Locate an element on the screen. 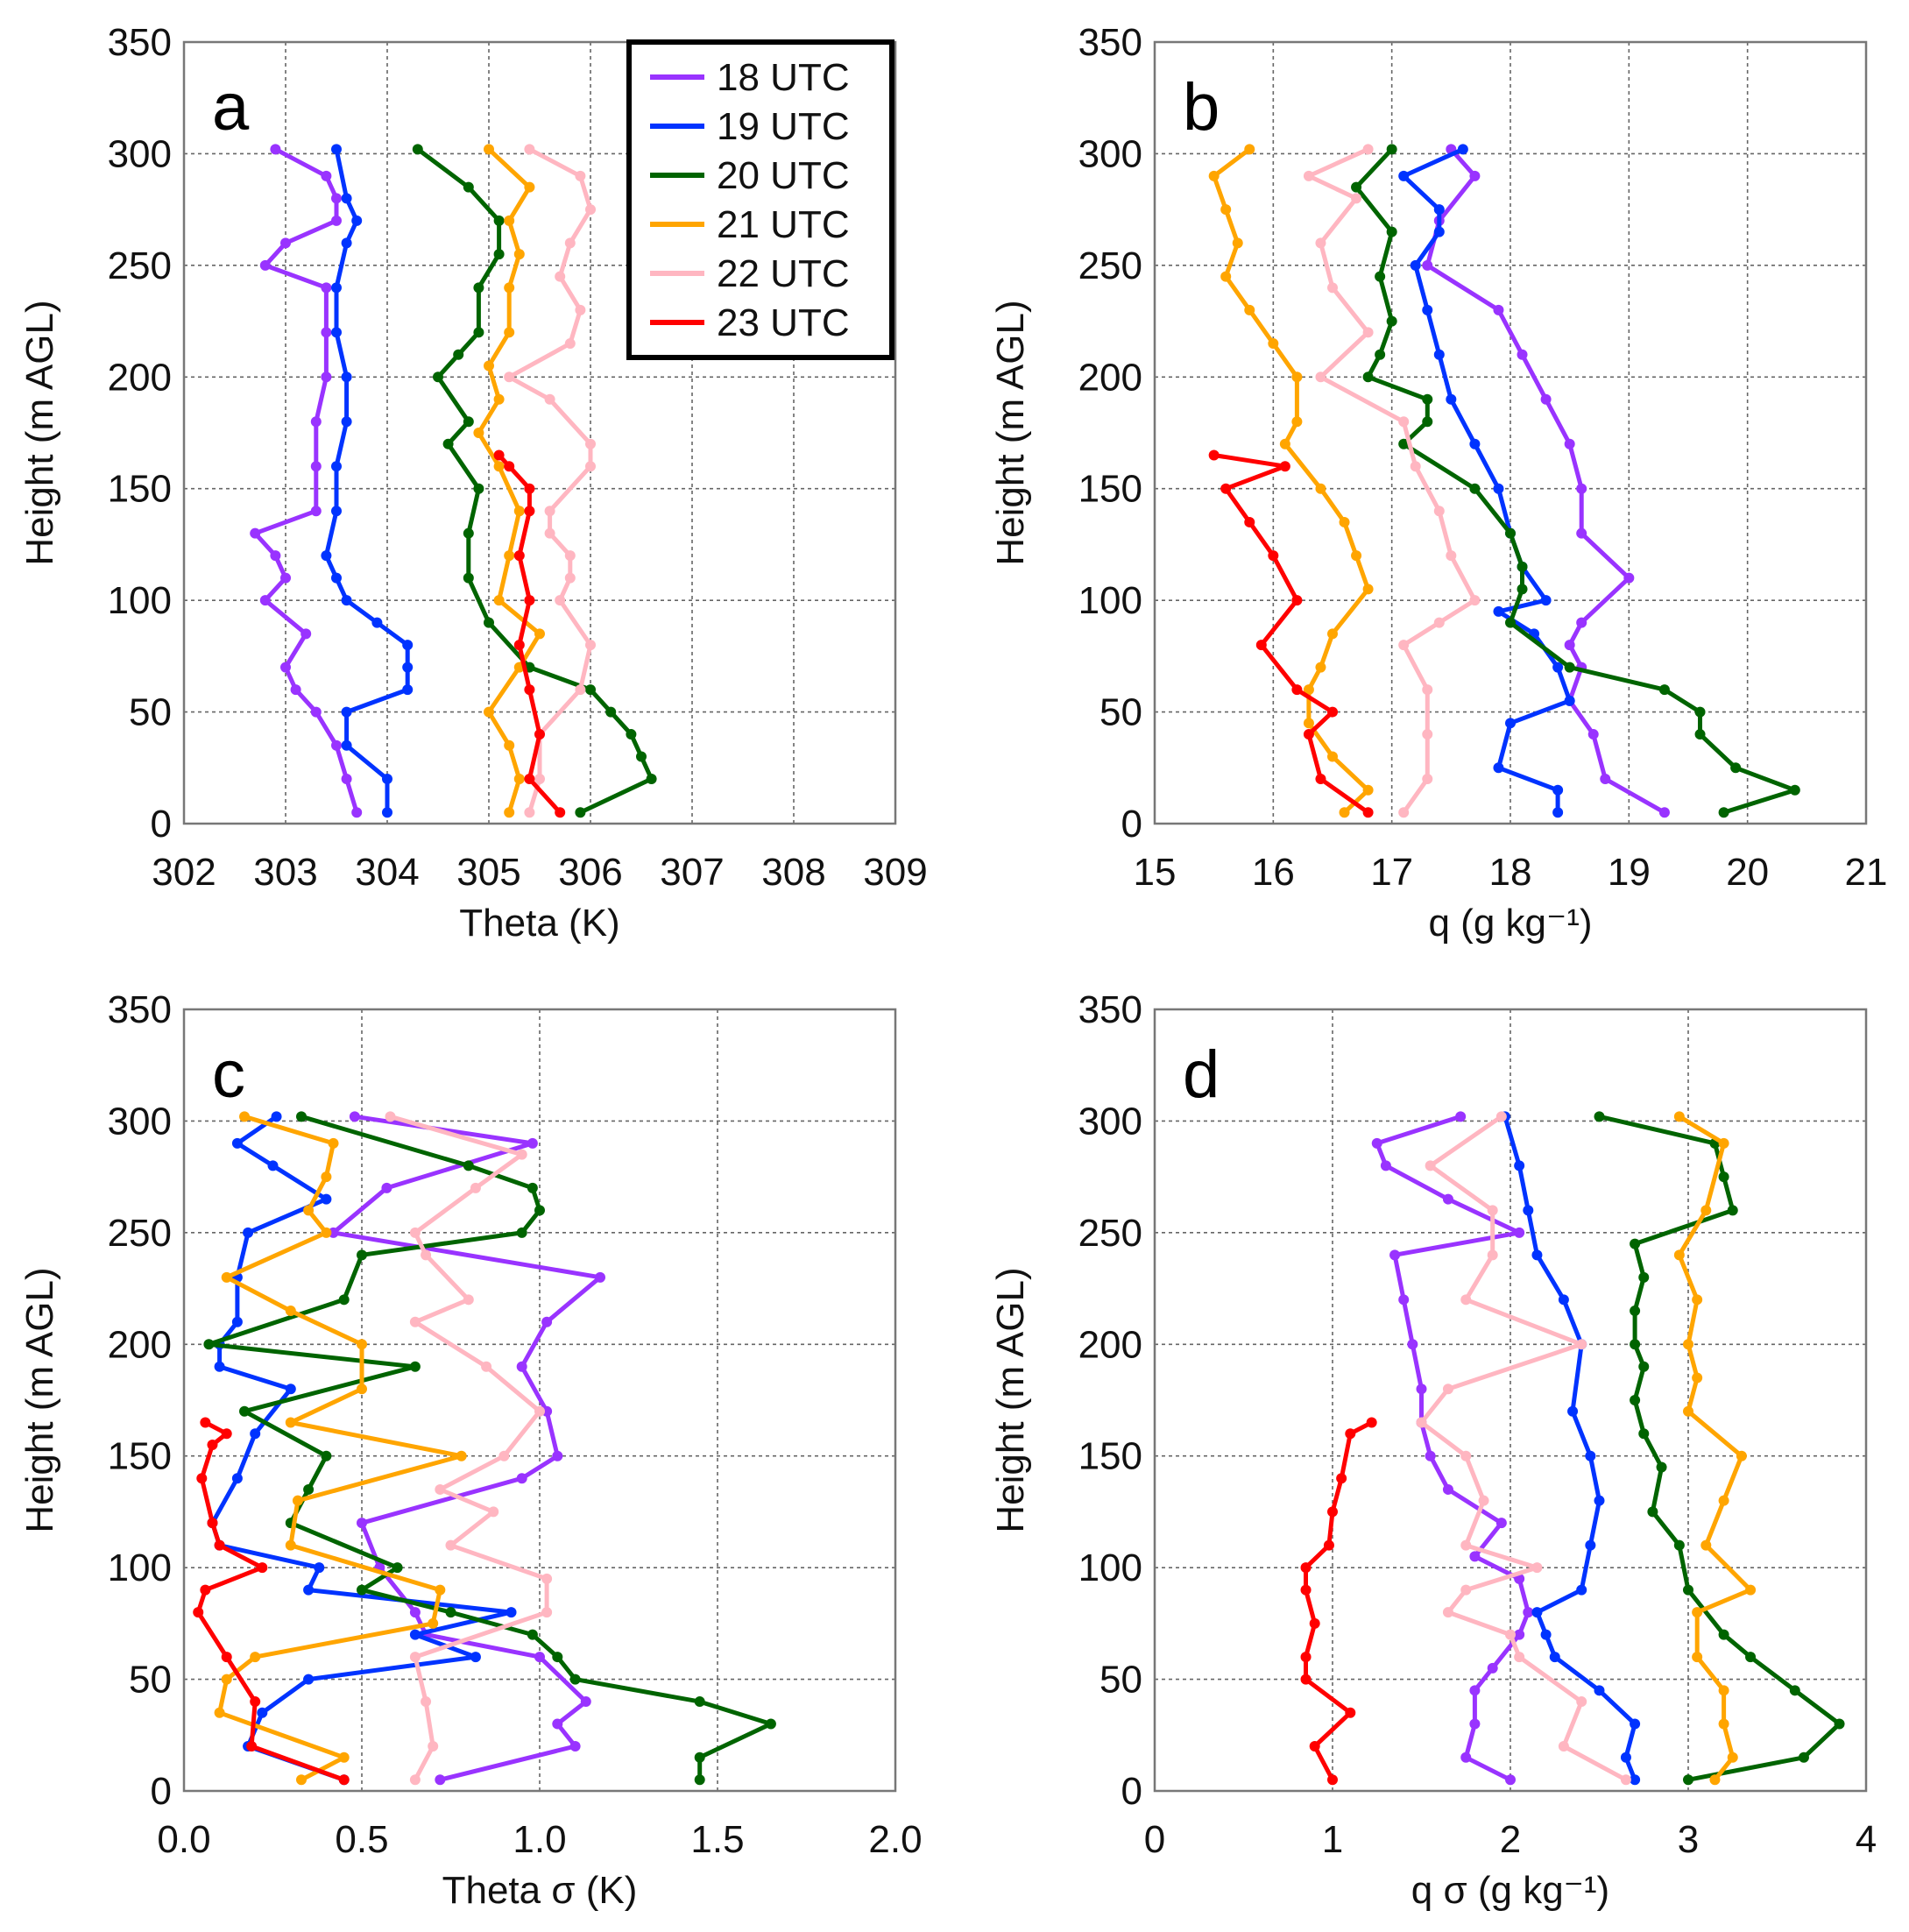 This screenshot has height=1932, width=1909. x-tick-label: 0 is located at coordinates (1154, 1839).